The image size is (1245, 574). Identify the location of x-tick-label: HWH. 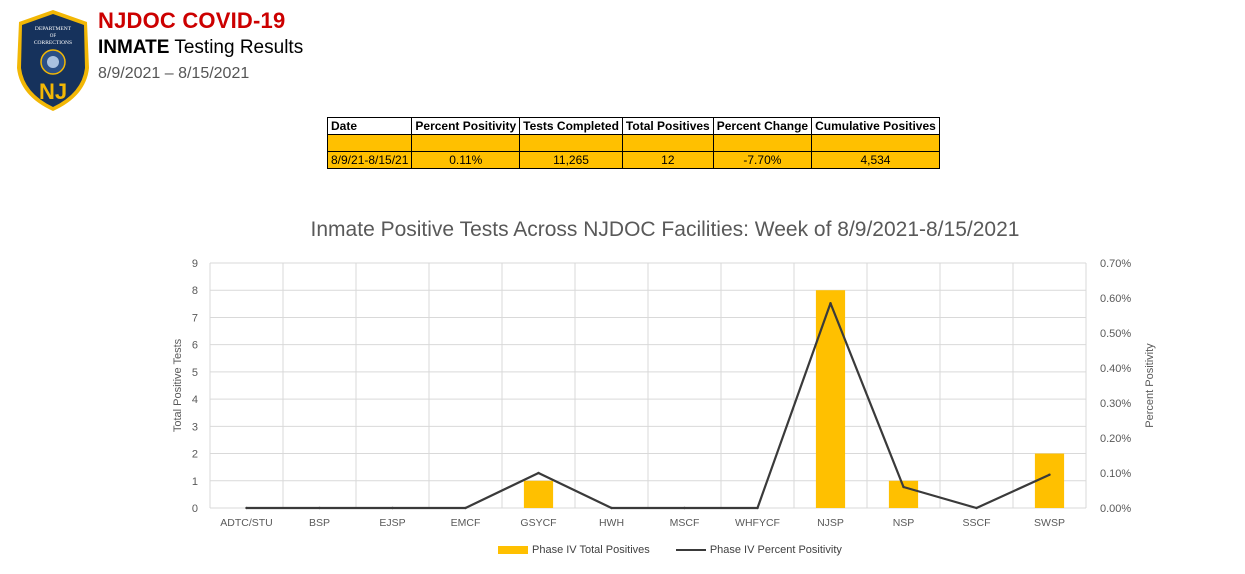
(611, 523).